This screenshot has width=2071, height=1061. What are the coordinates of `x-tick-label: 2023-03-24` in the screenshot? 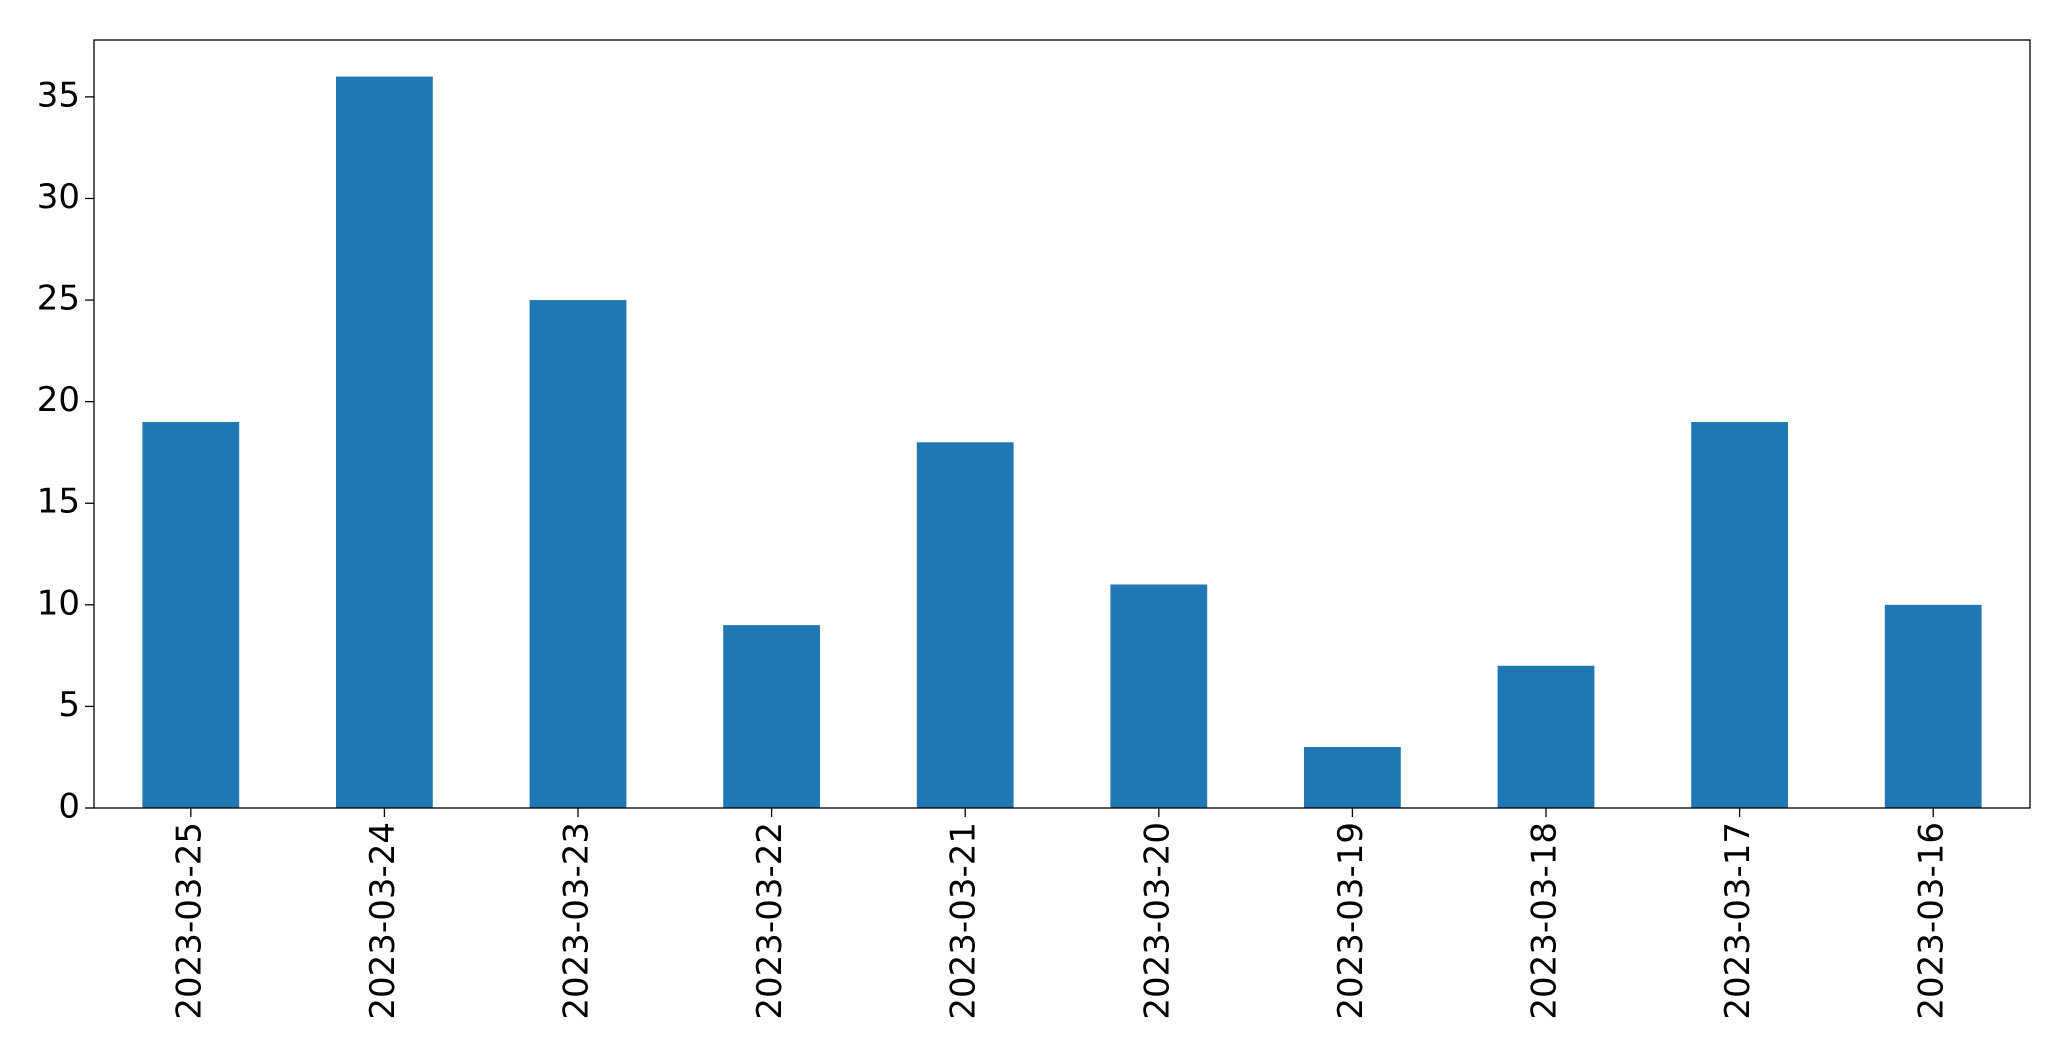 It's located at (383, 921).